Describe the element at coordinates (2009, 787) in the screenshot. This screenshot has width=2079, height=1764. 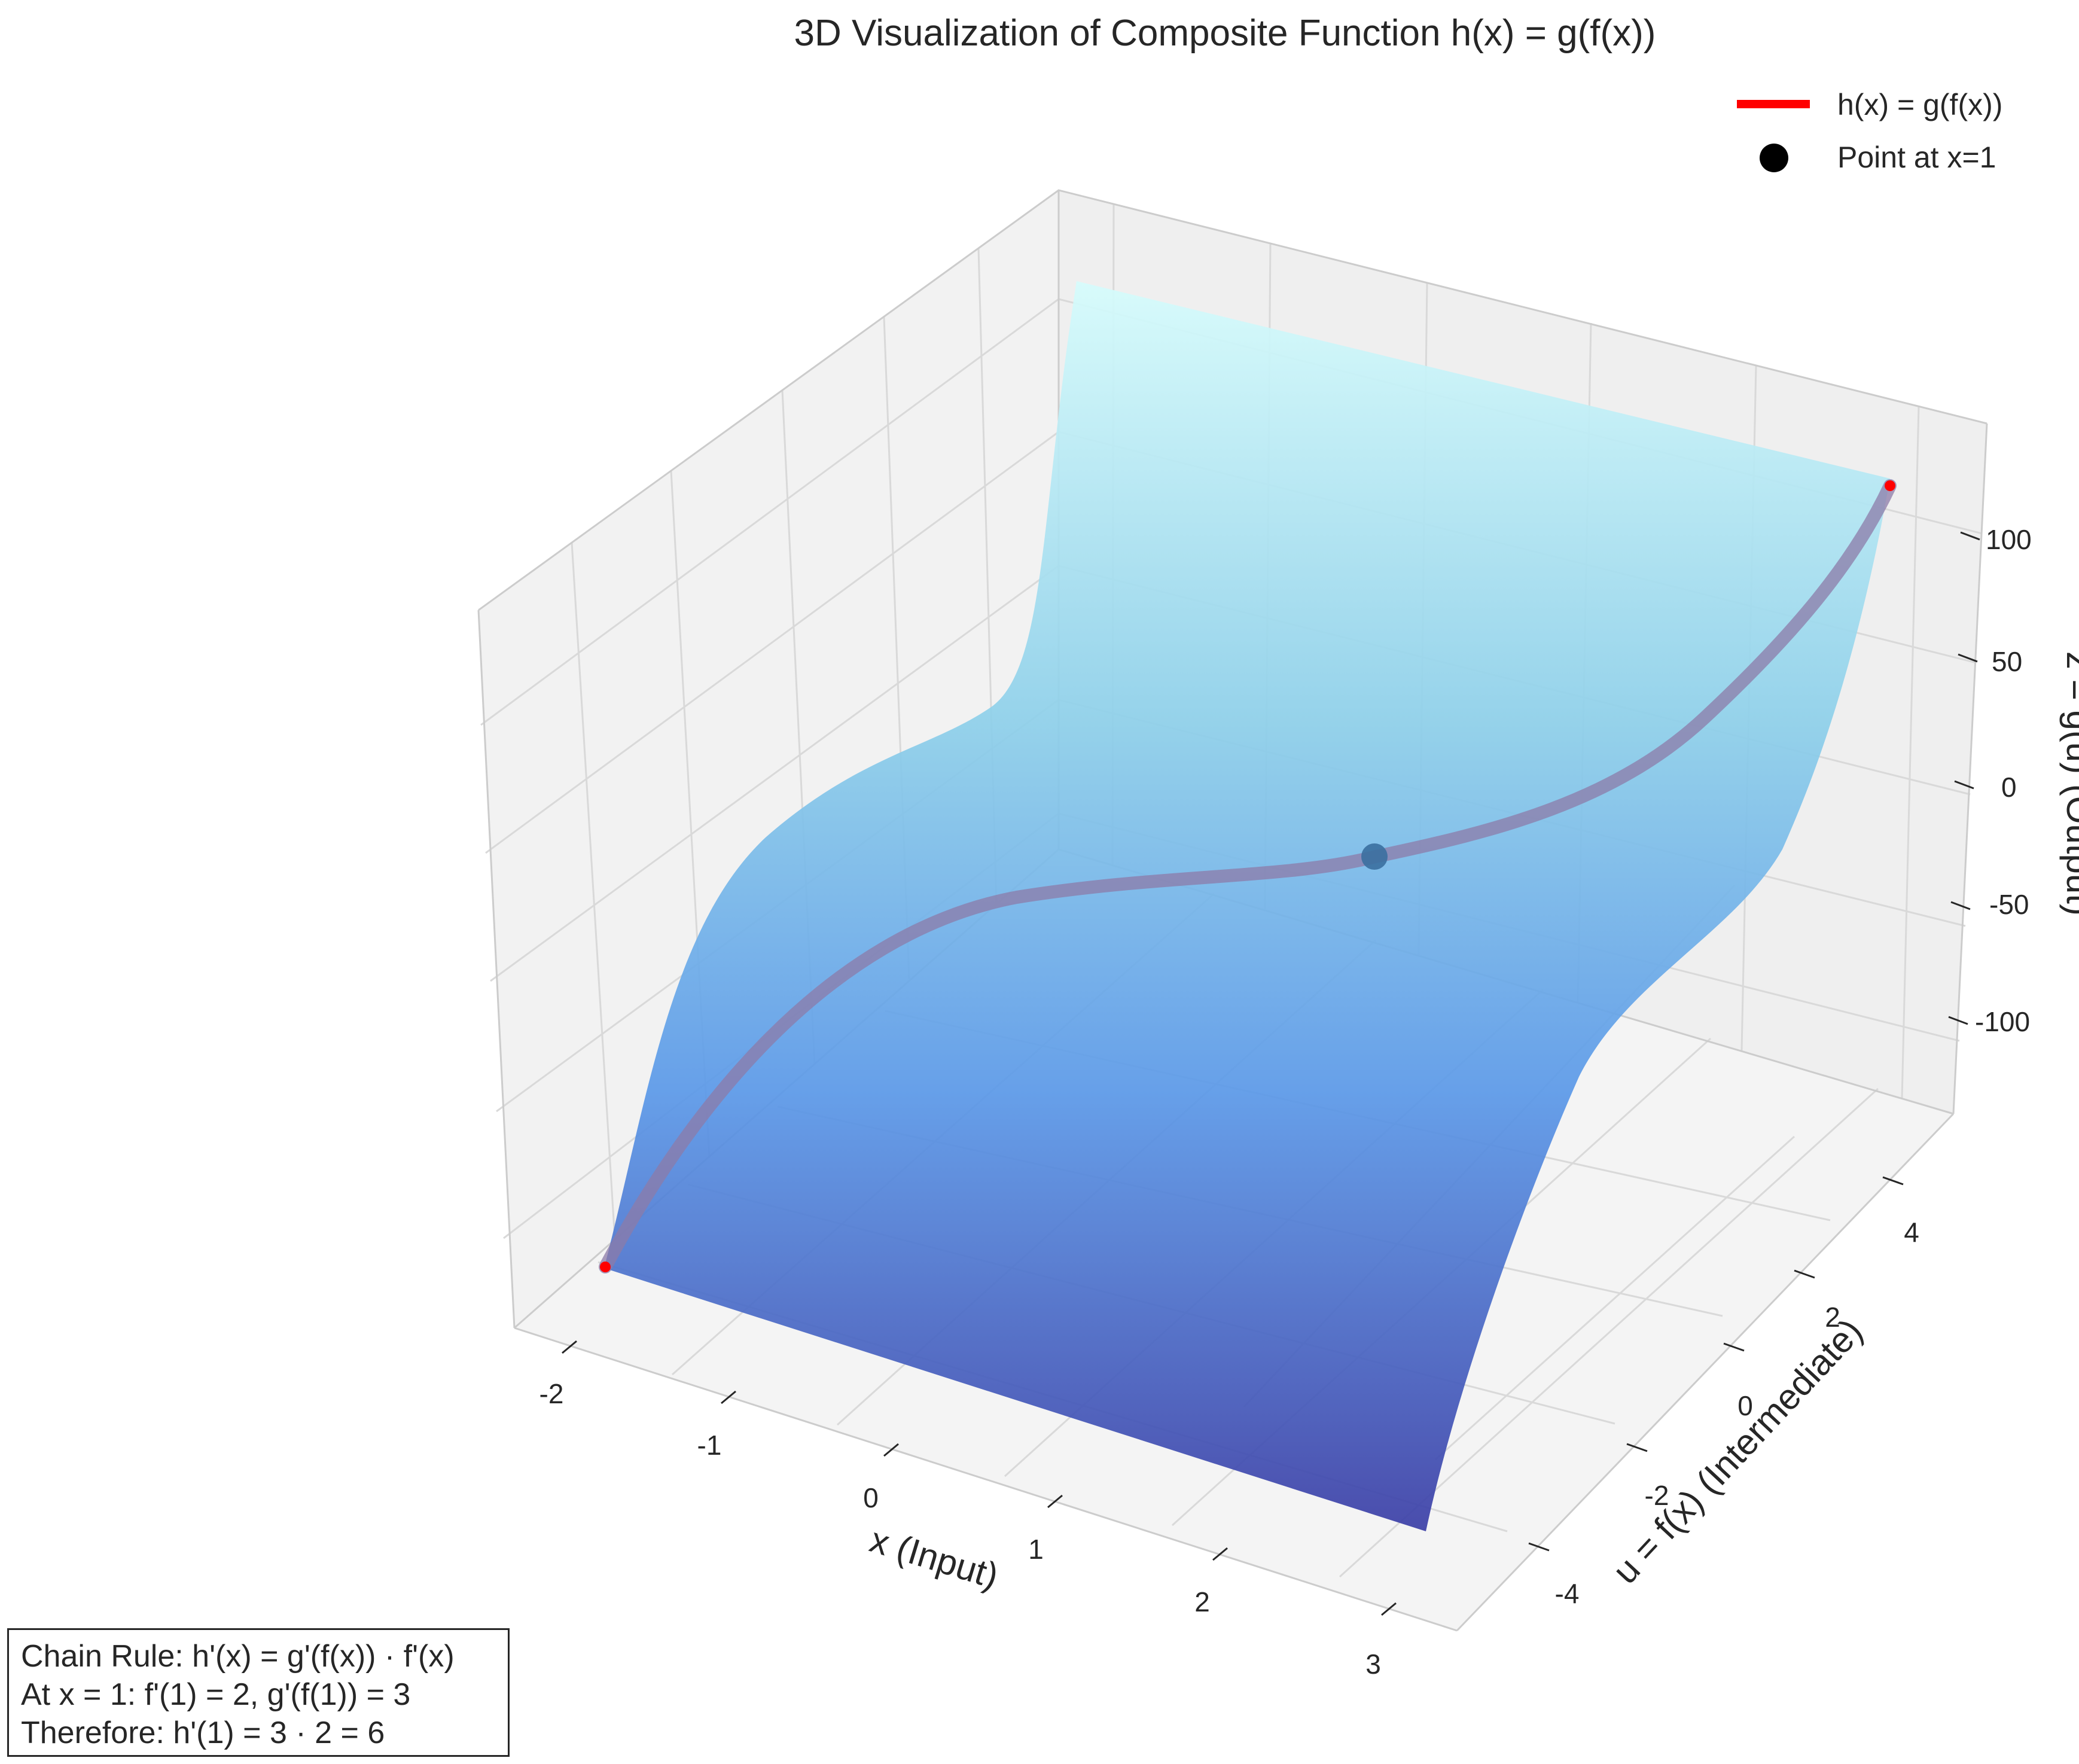
I see `z-tick-label: 0` at that location.